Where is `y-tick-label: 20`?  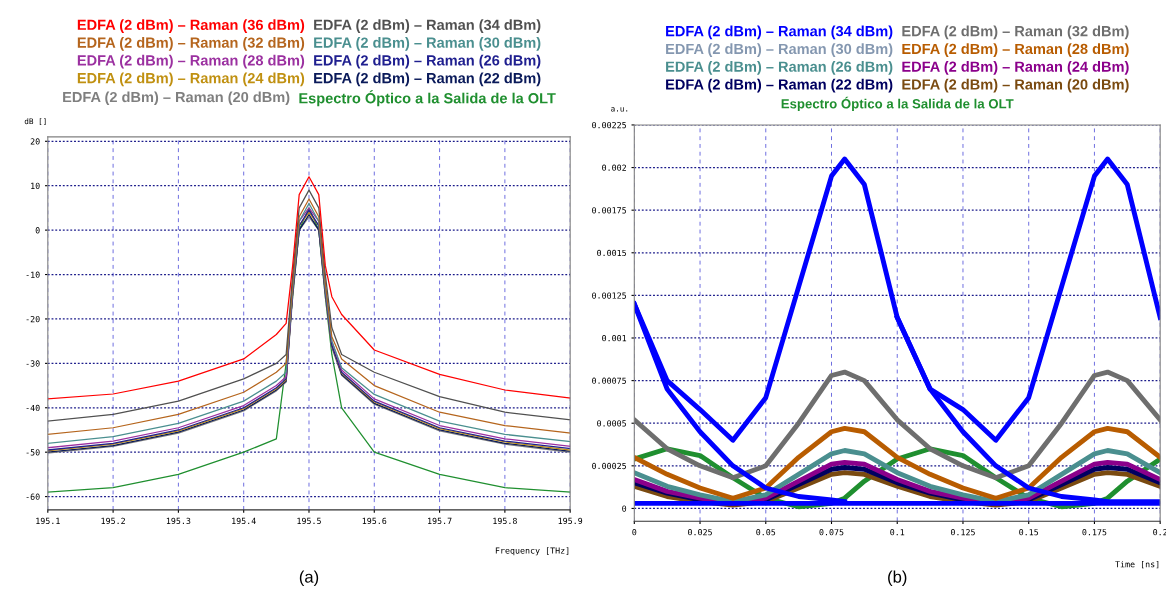 y-tick-label: 20 is located at coordinates (35, 141).